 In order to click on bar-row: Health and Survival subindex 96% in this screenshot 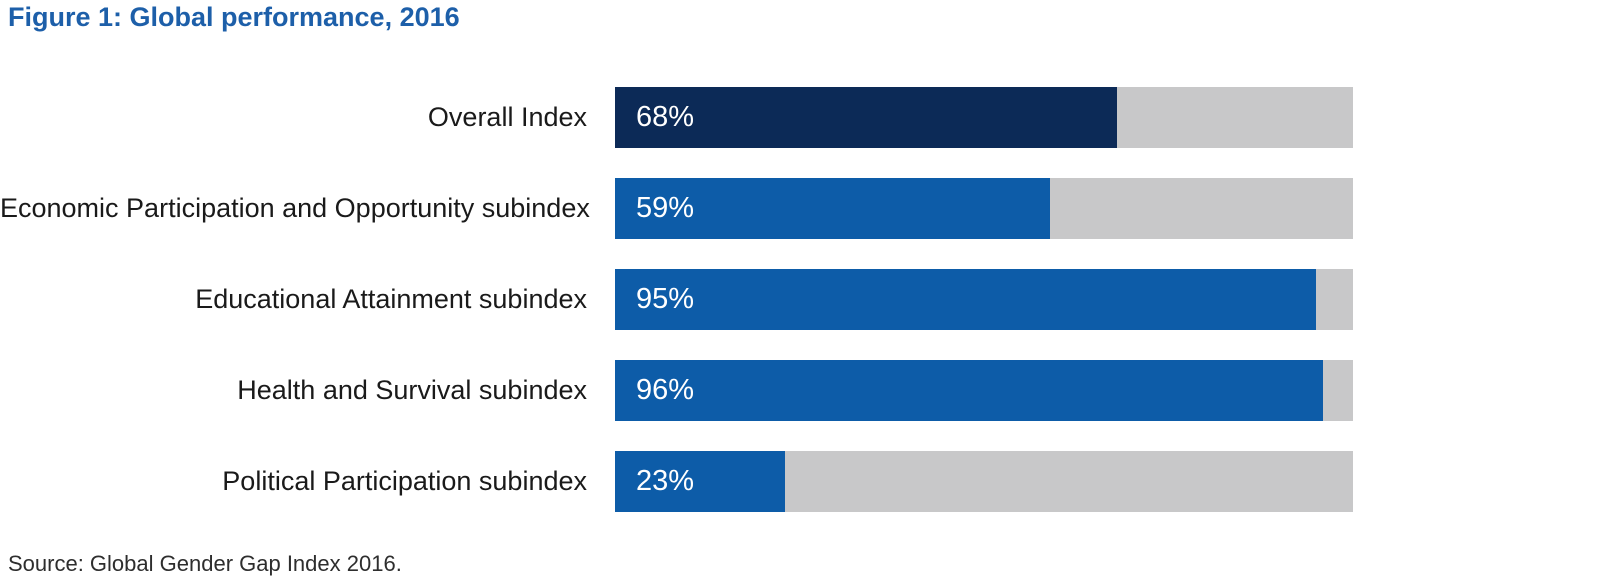, I will do `click(676, 390)`.